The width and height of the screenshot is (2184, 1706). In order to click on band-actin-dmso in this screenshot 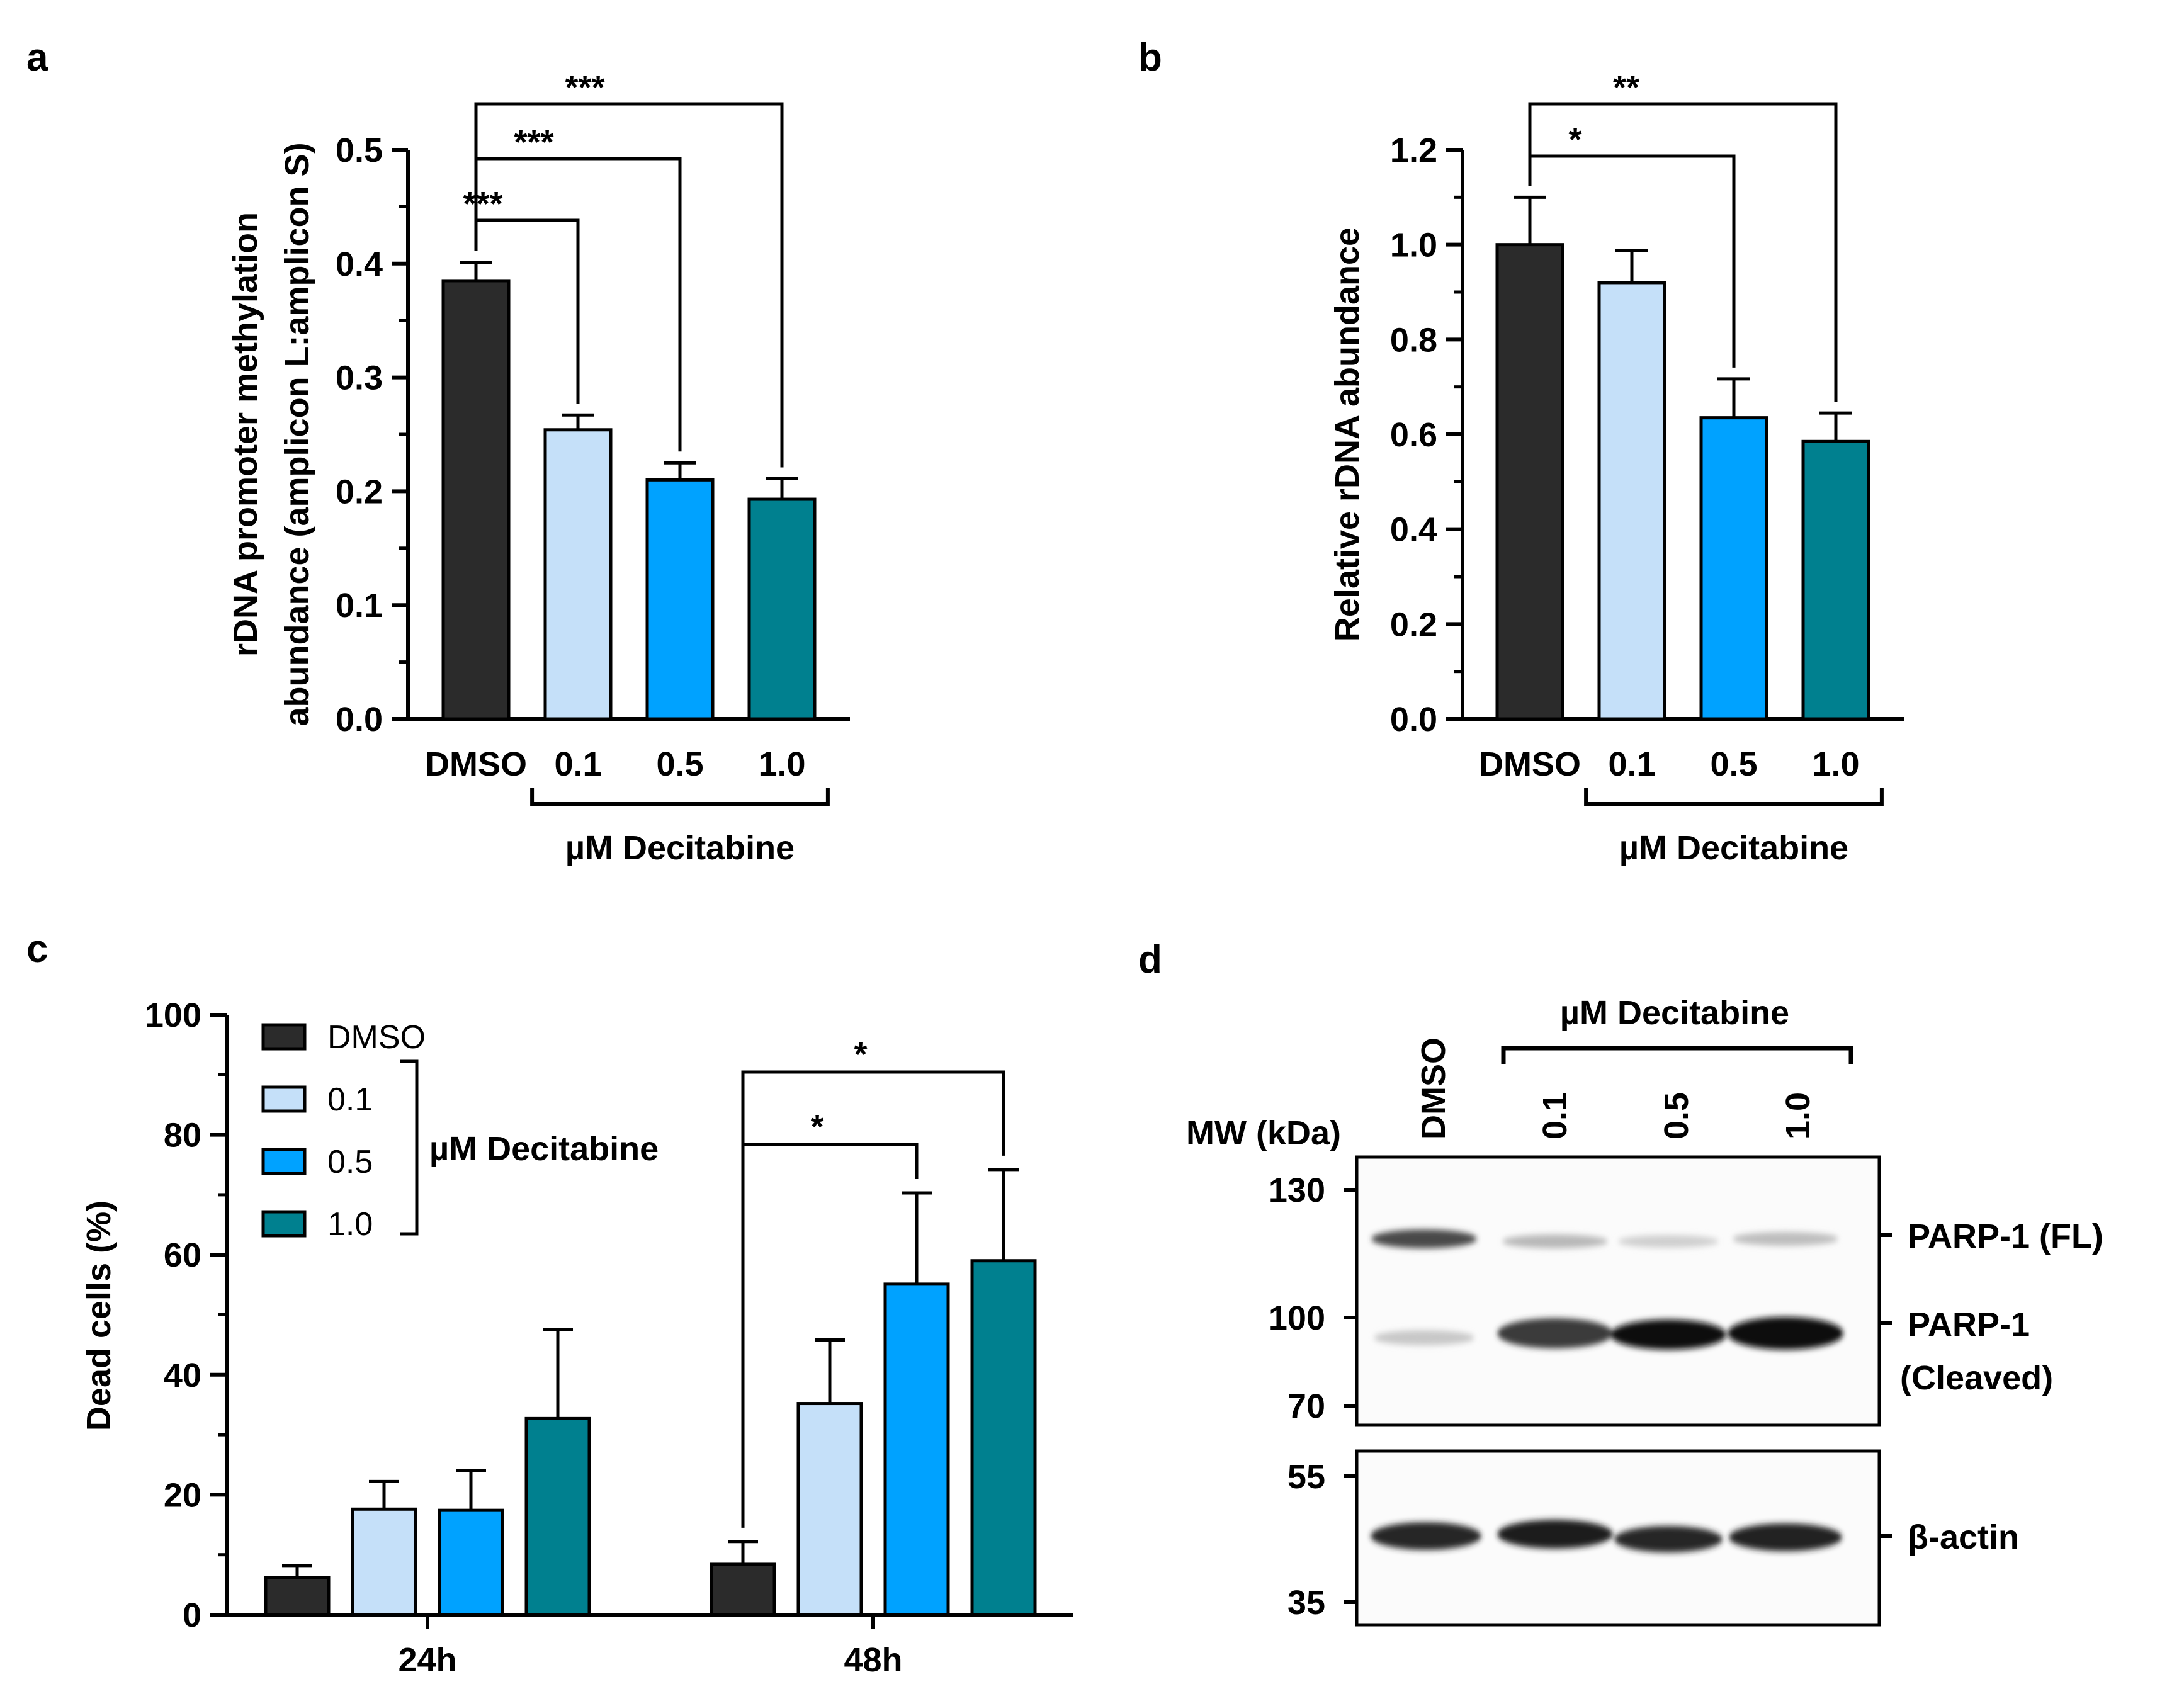, I will do `click(1426, 1536)`.